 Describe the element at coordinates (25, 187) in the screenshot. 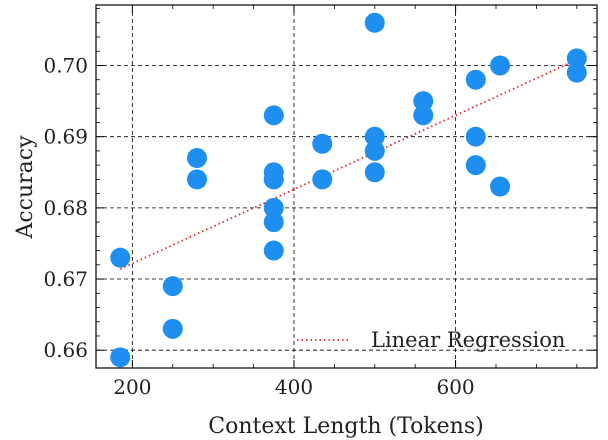

I see `y-axis-label: Accuracy` at that location.